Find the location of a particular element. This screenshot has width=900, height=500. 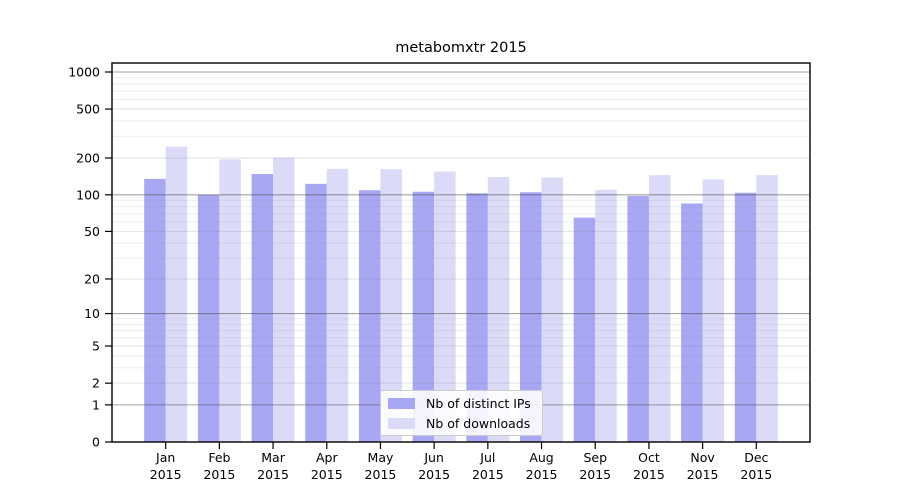

legend-item-downloads: Nb of downloads is located at coordinates (465, 423).